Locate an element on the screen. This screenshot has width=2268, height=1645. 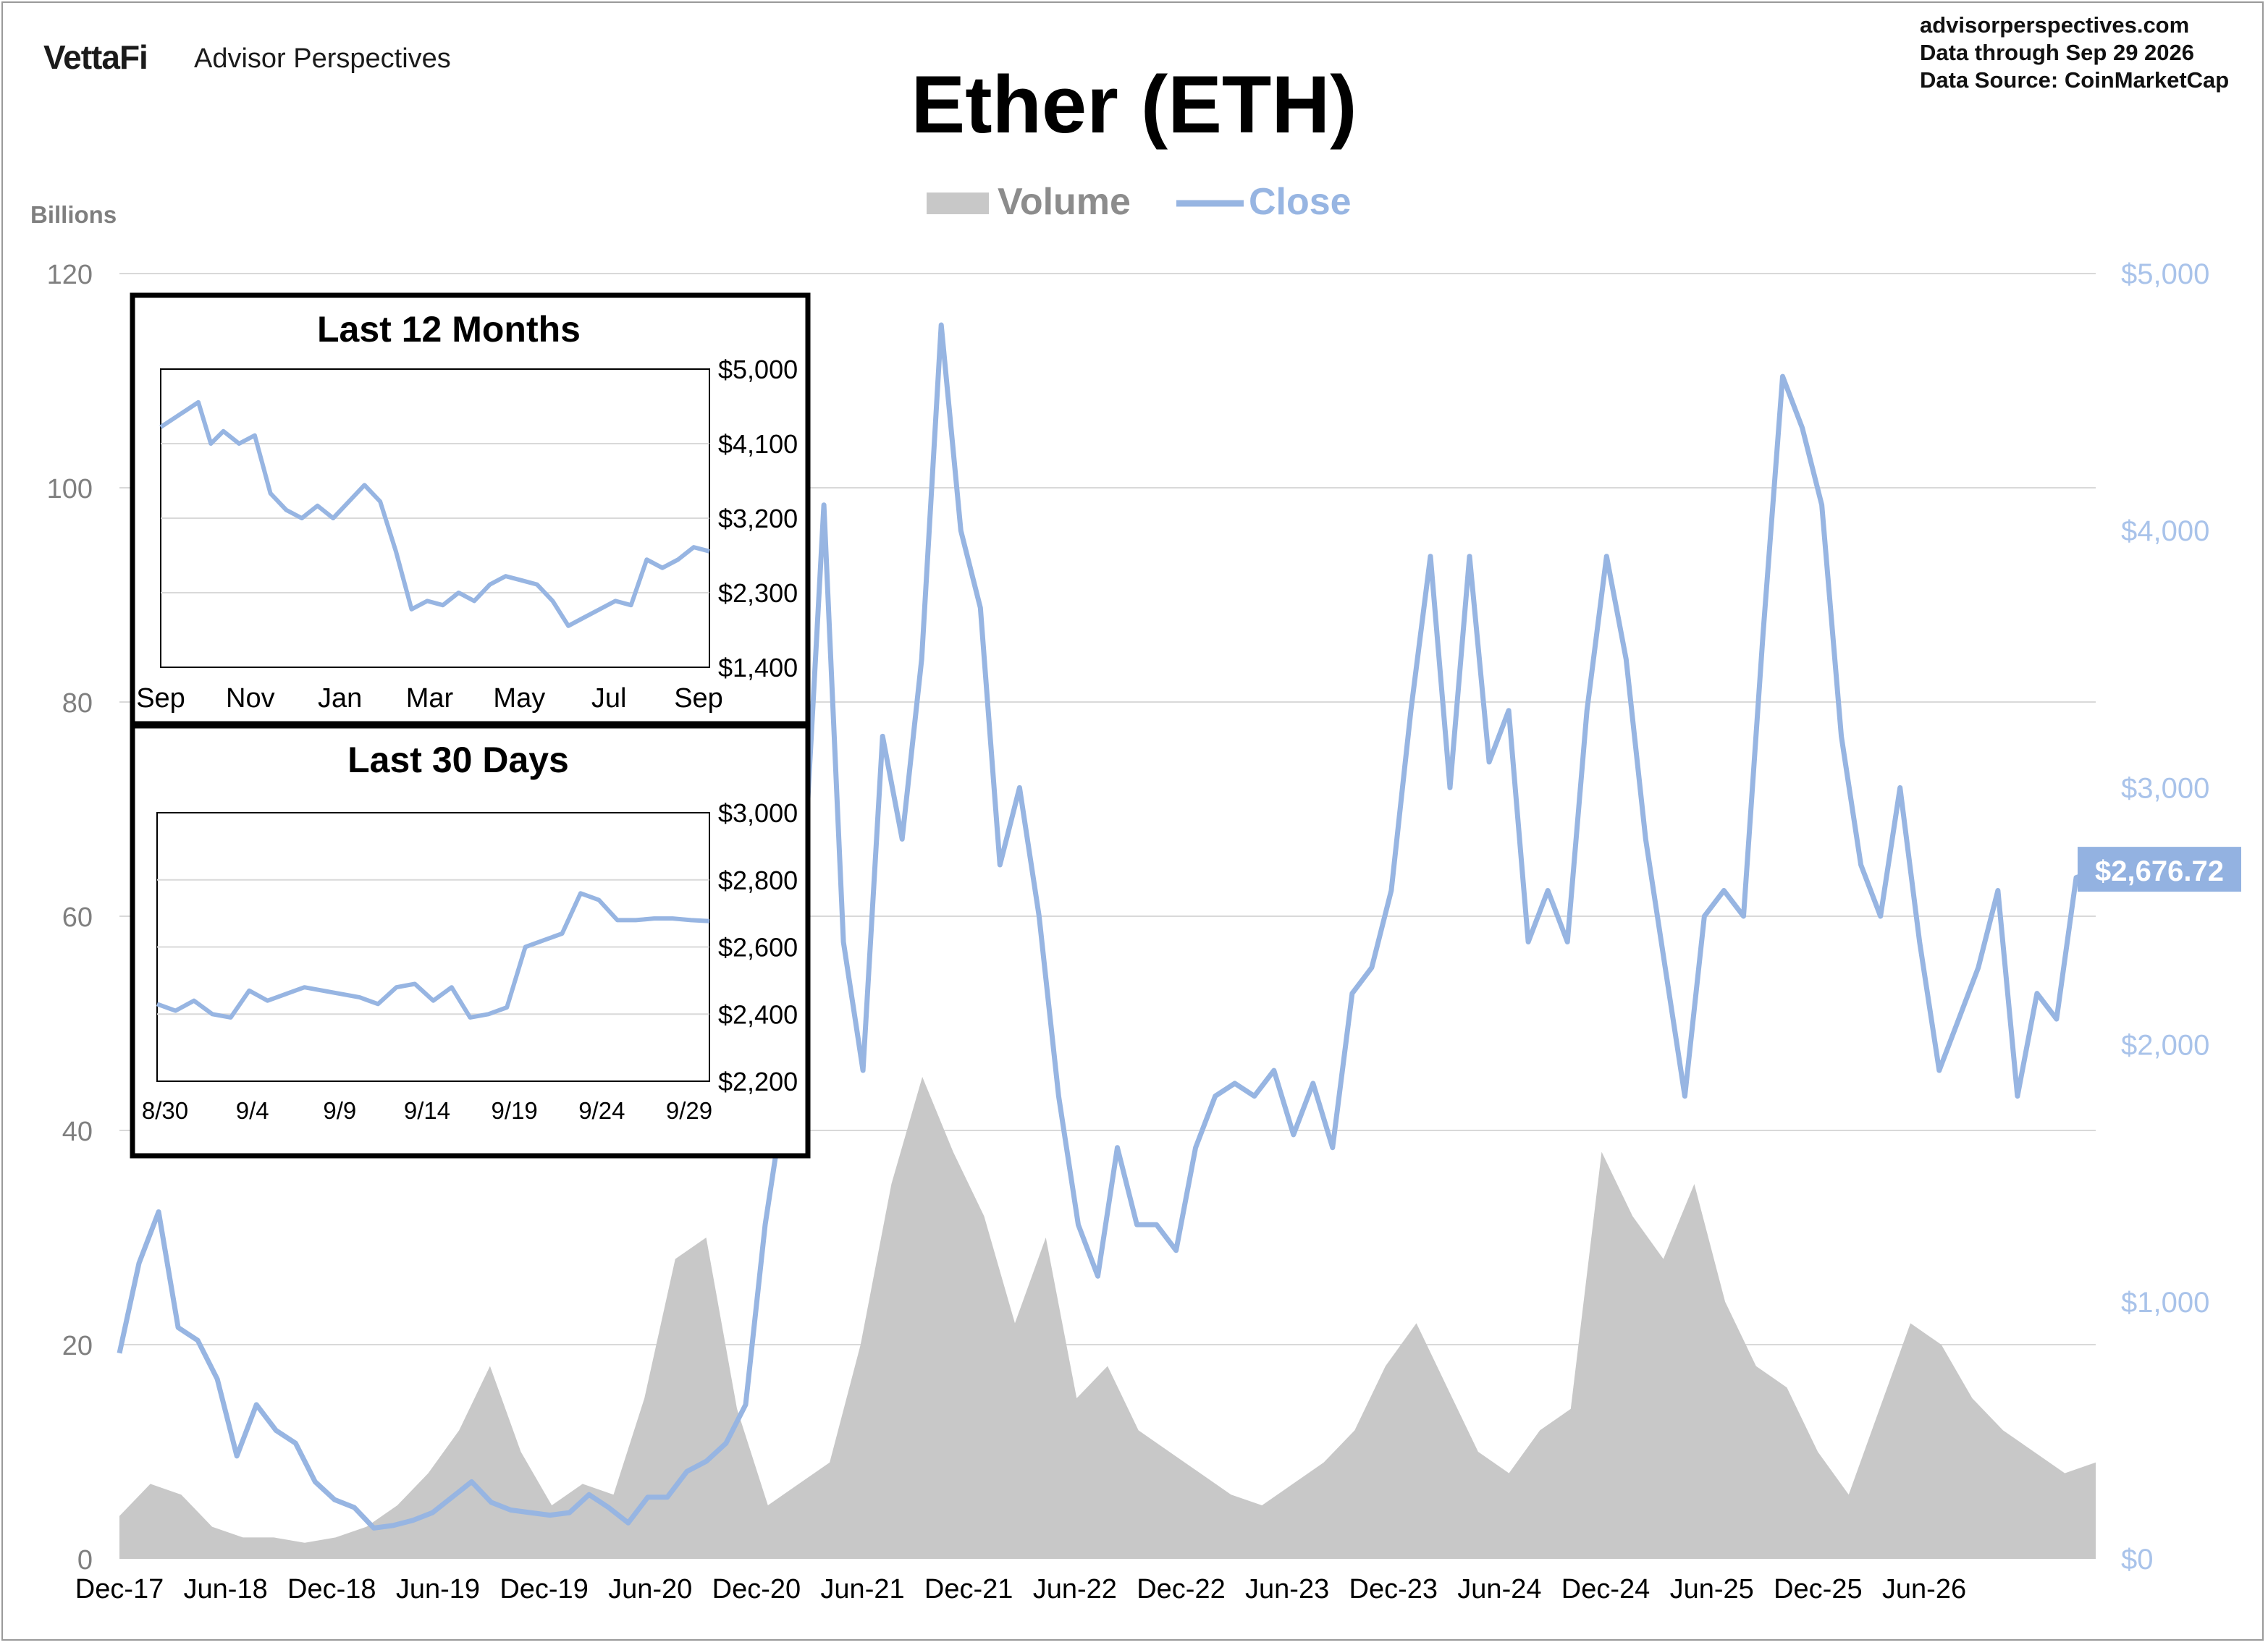
right-tick-label: $2,000 is located at coordinates (2165, 1046).